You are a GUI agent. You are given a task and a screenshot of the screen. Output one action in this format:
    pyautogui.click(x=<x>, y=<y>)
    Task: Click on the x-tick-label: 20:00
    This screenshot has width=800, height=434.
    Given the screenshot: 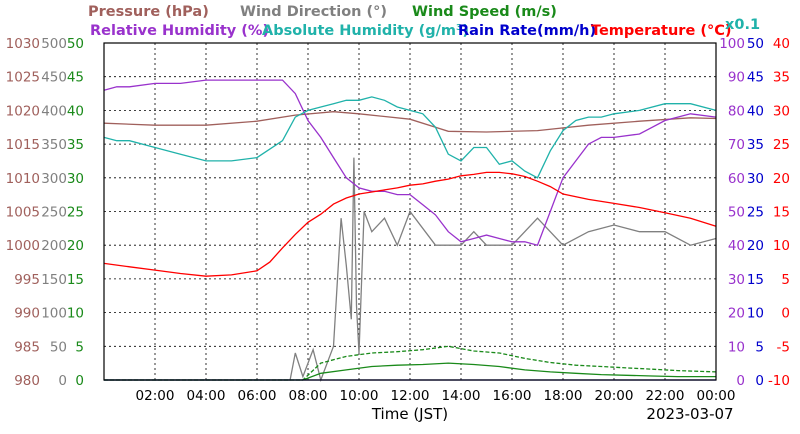 What is the action you would take?
    pyautogui.click(x=614, y=396)
    